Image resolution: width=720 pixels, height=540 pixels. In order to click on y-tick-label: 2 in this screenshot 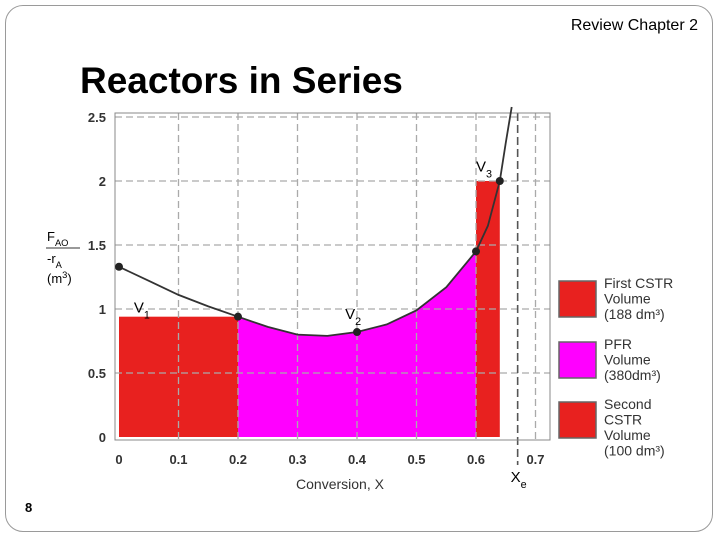, I will do `click(102, 181)`.